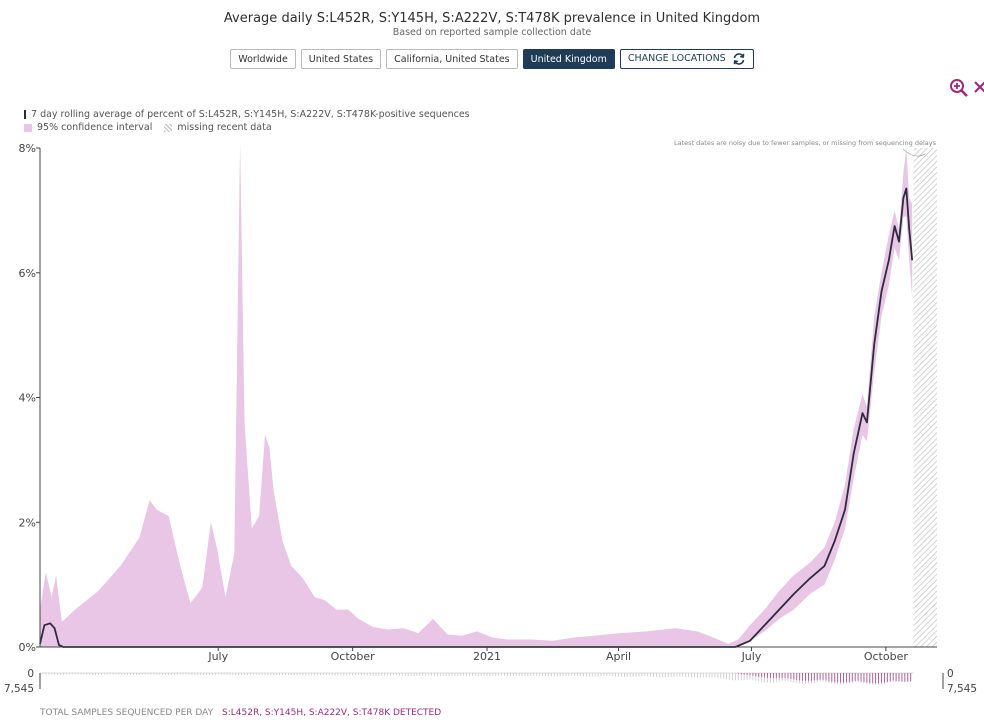  Describe the element at coordinates (950, 674) in the screenshot. I see `samples-right-top-label: 0` at that location.